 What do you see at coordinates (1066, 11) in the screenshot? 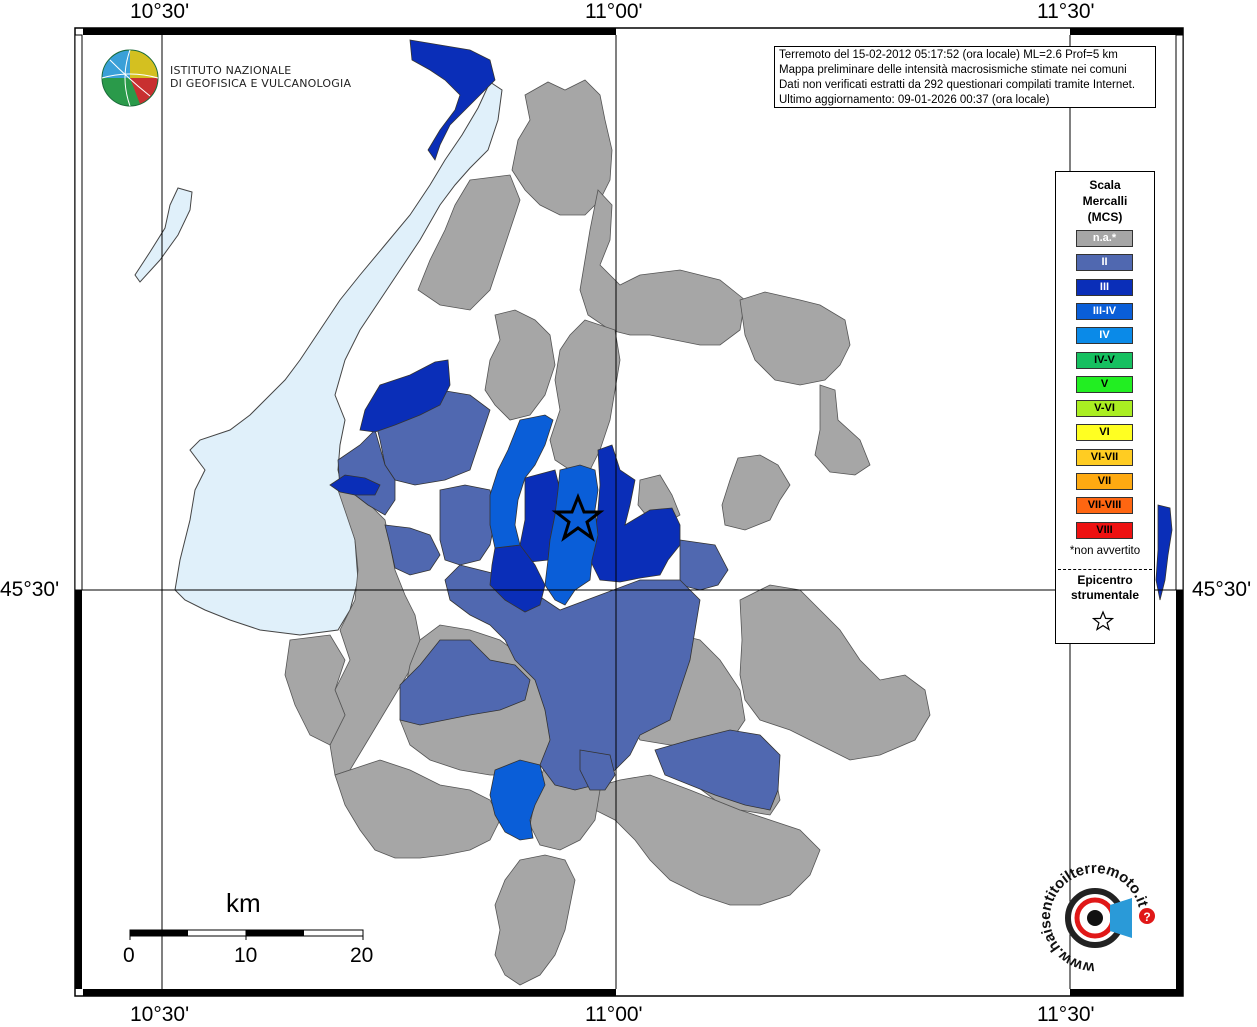
I see `lon-label-top-3: 11°30'` at bounding box center [1066, 11].